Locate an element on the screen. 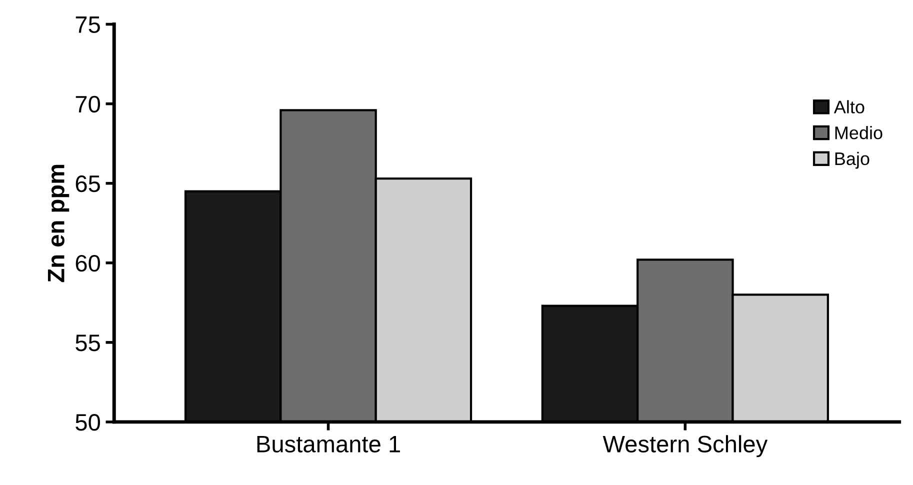 This screenshot has height=485, width=913. y-tick-label: 60 is located at coordinates (88, 263).